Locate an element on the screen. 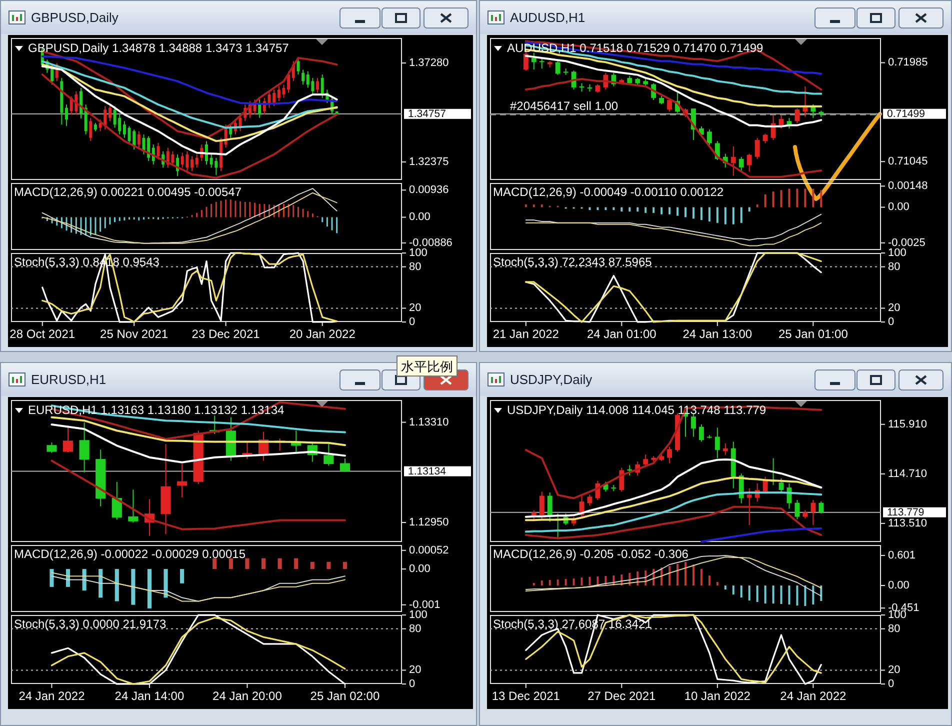 The width and height of the screenshot is (952, 726). chart-title: MACD(12,26,9) -0.00022 -0.00029 0.00015 is located at coordinates (130, 554).